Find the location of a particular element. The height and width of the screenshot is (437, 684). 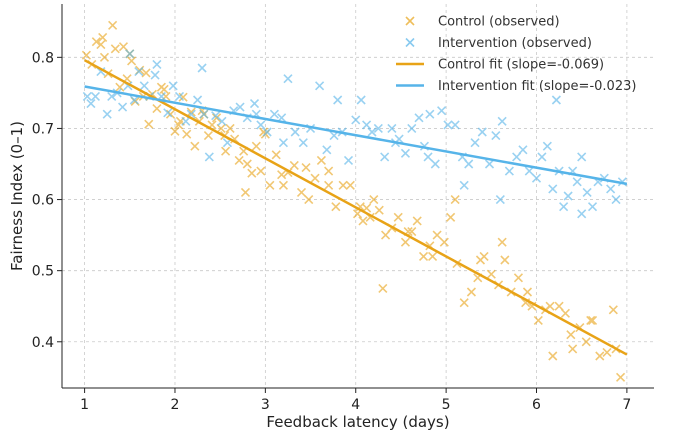

x-tick-label: 5 is located at coordinates (446, 405).